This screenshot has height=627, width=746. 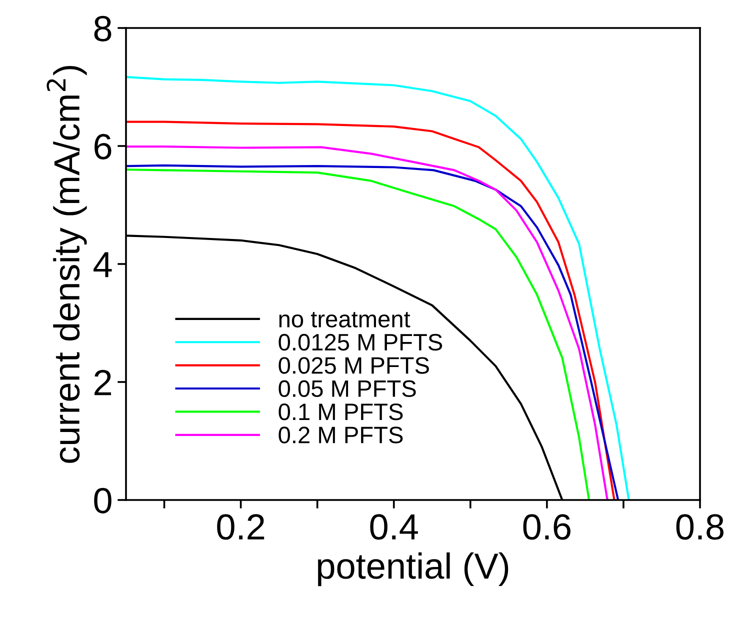 I want to click on legend-label: 0.025 M PFTS, so click(x=353, y=365).